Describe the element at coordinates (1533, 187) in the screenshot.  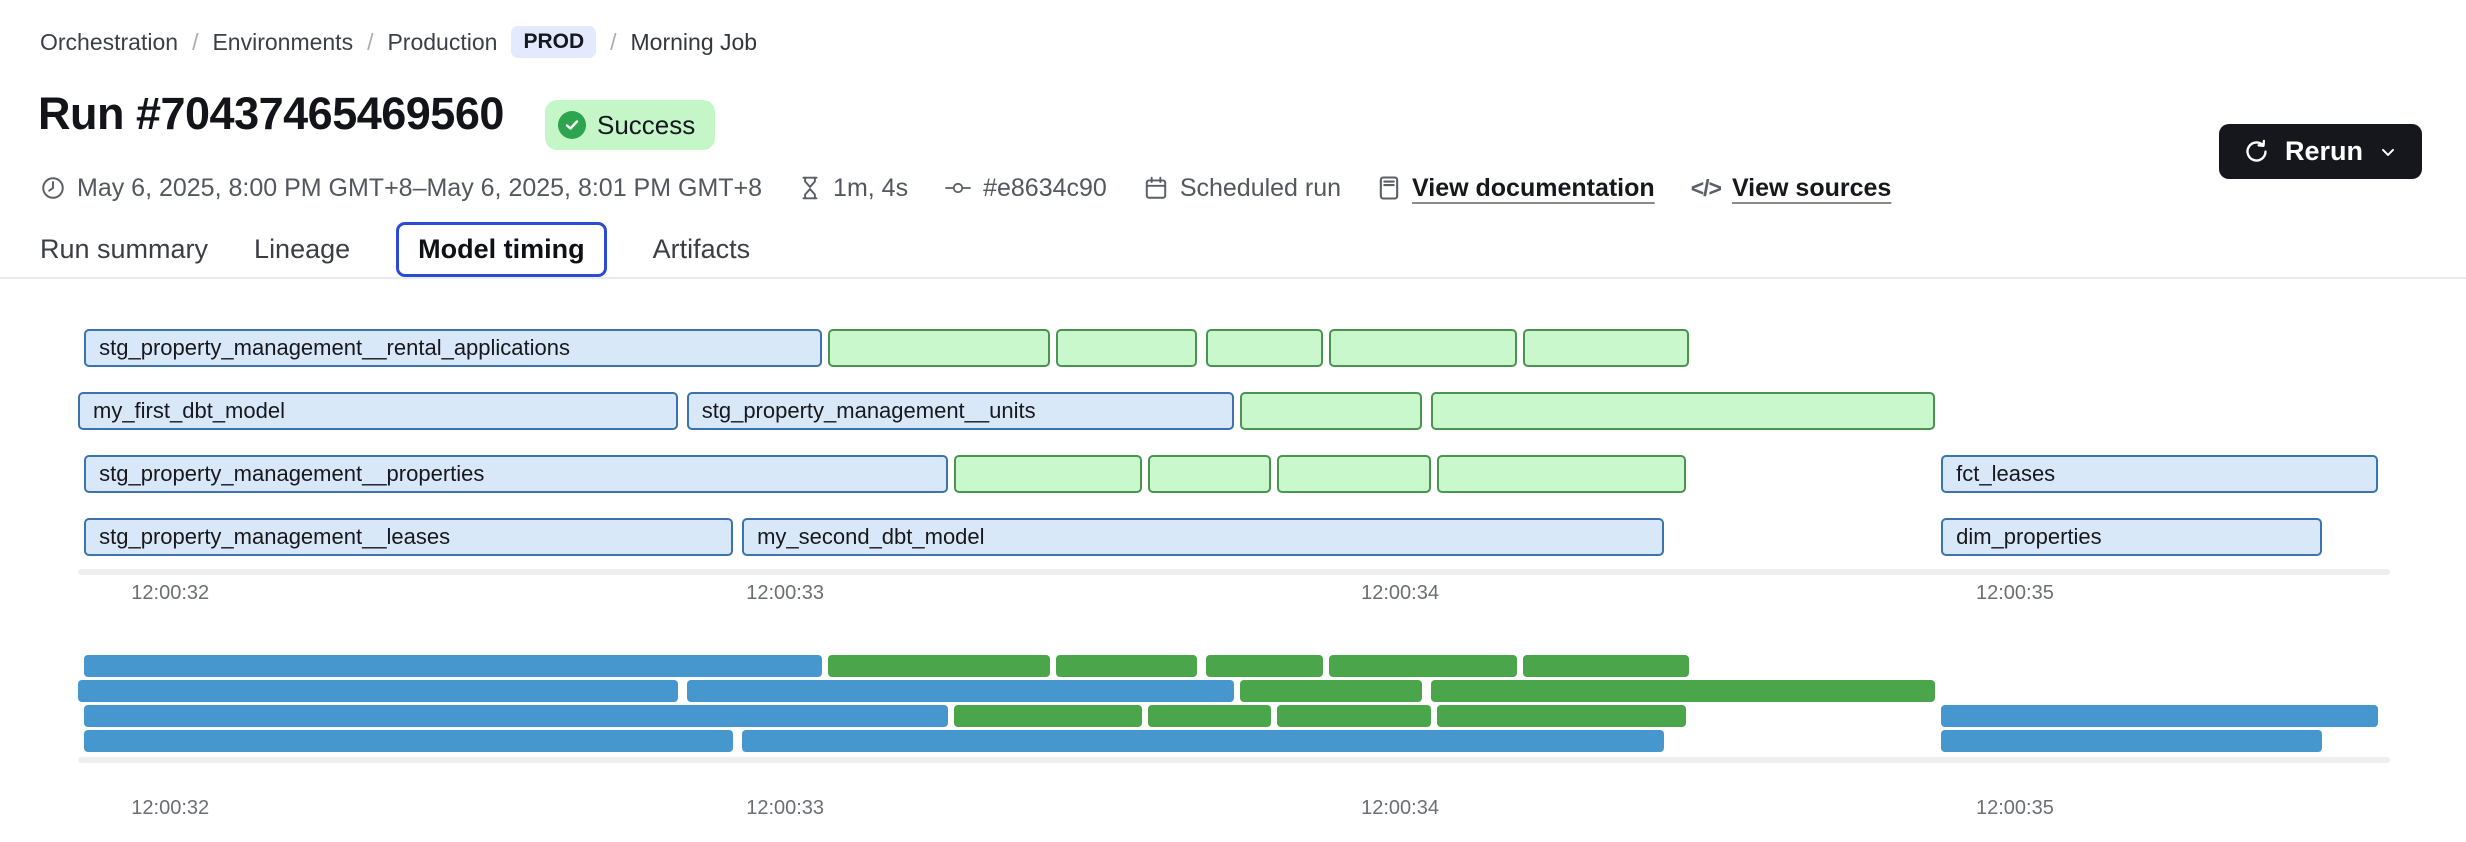
I see `view-documentation-link: View documentation` at that location.